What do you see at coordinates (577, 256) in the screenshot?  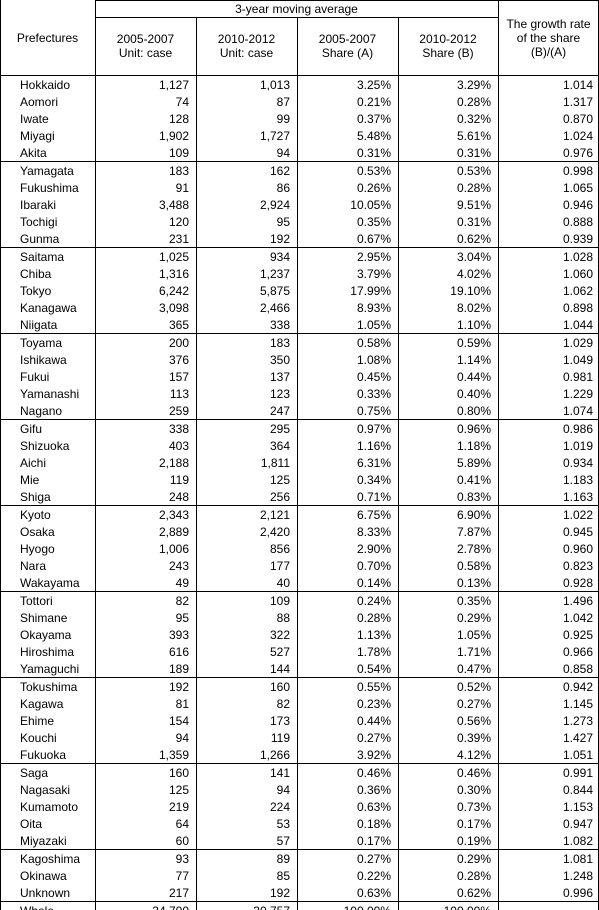 I see `cell: 1.028` at bounding box center [577, 256].